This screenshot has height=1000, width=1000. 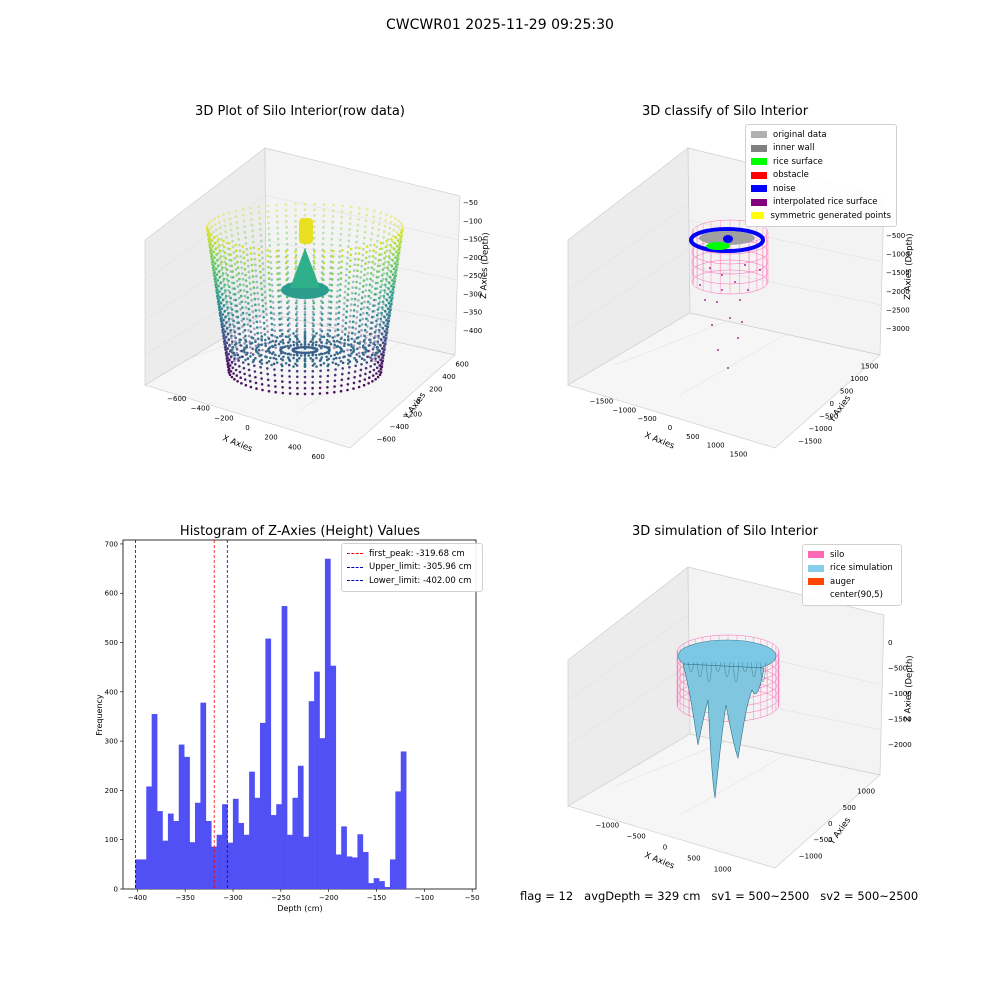 What do you see at coordinates (846, 391) in the screenshot?
I see `panel2-y-tick: 500` at bounding box center [846, 391].